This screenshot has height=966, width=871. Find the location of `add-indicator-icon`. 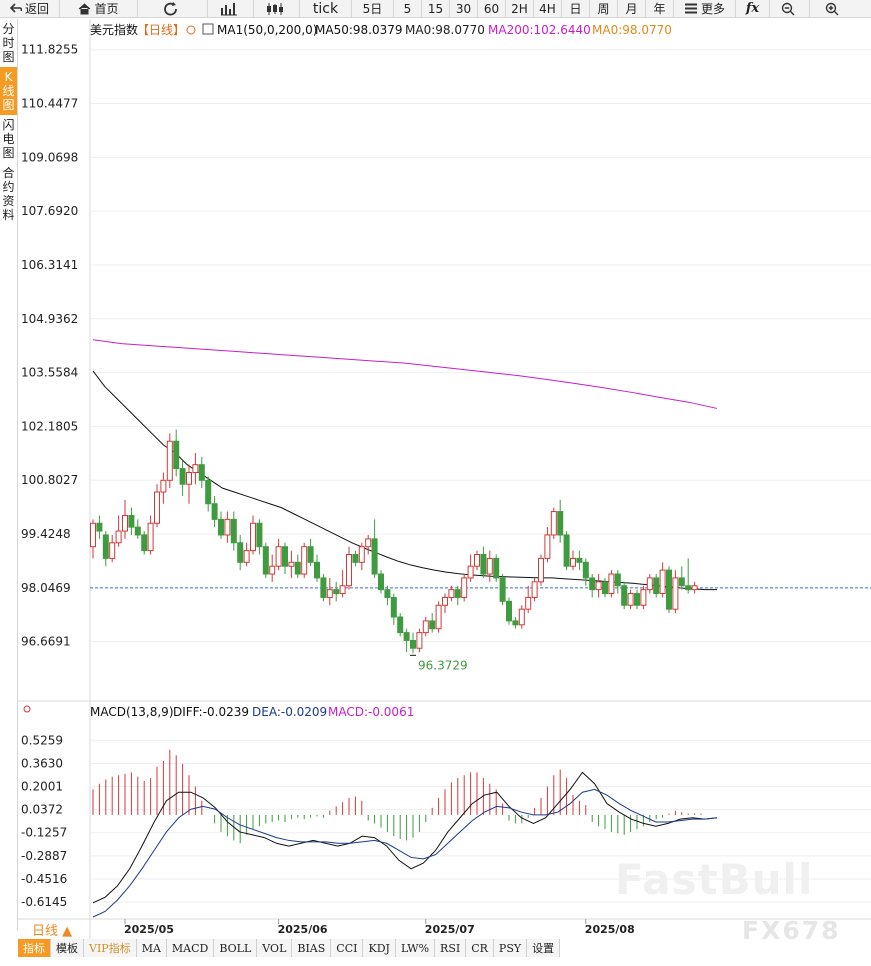

add-indicator-icon is located at coordinates (191, 30).